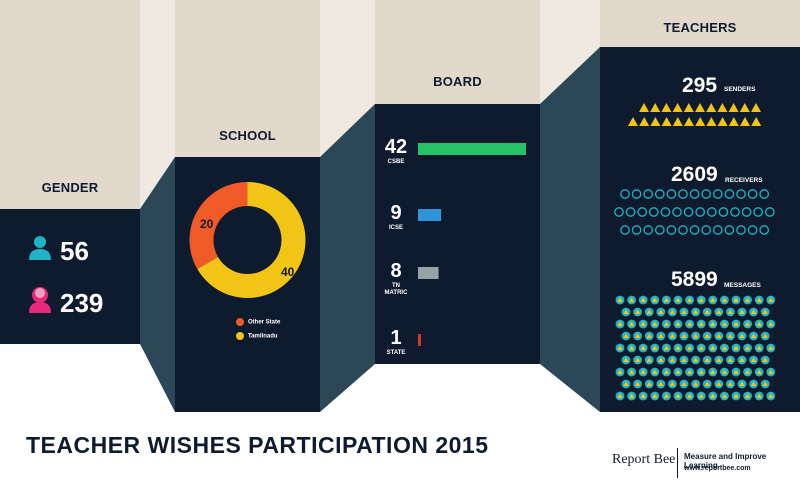 This screenshot has height=489, width=800. What do you see at coordinates (740, 89) in the screenshot?
I see `senders-label: SENDERS` at bounding box center [740, 89].